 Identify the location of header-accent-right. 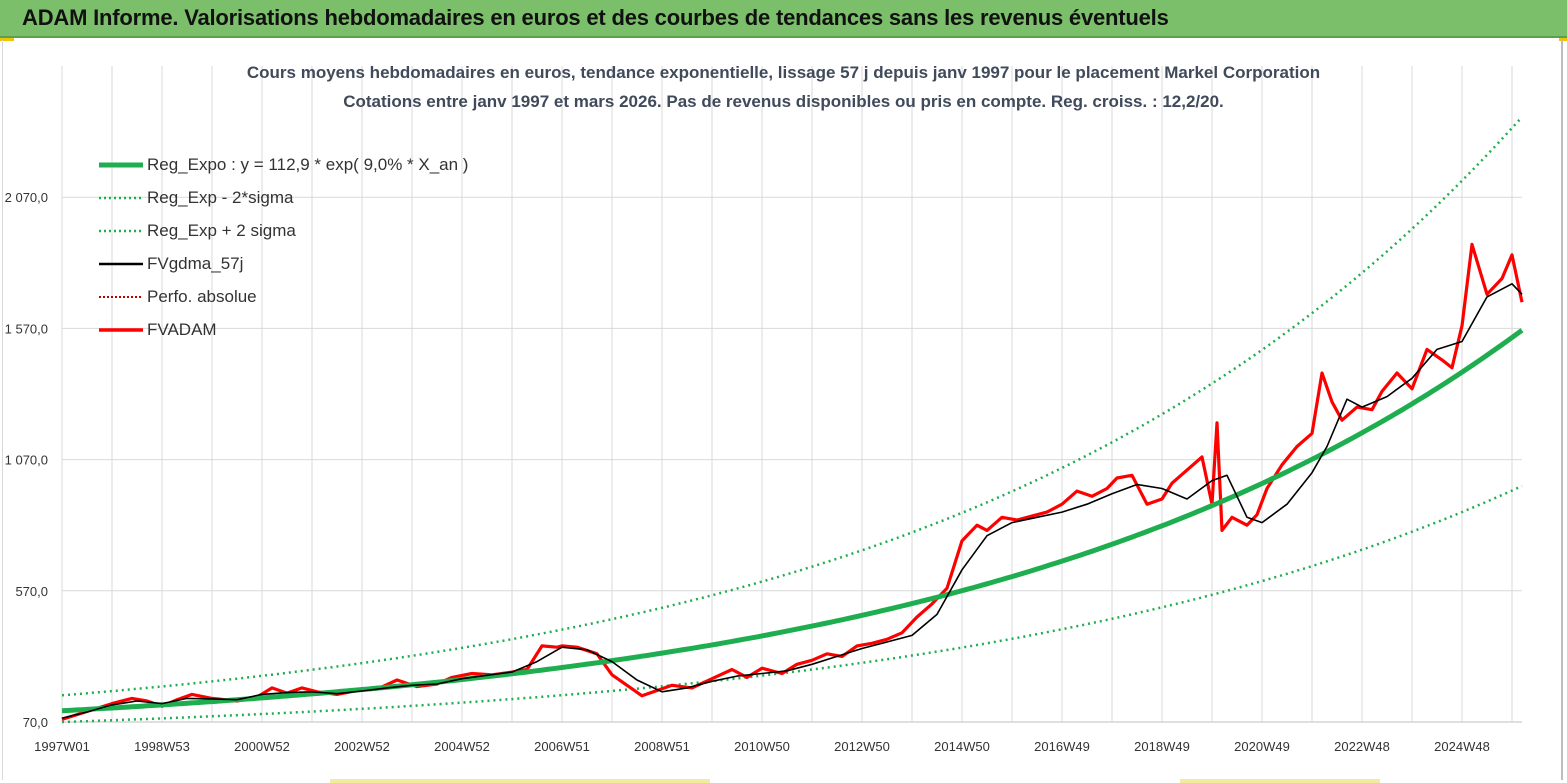
(1563, 39).